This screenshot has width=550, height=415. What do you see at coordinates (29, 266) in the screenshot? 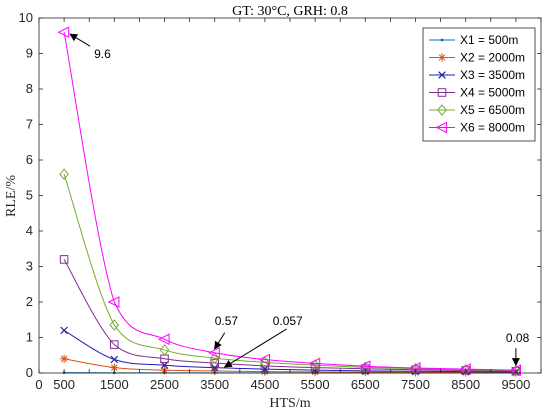
I see `y-tick-label: 3` at bounding box center [29, 266].